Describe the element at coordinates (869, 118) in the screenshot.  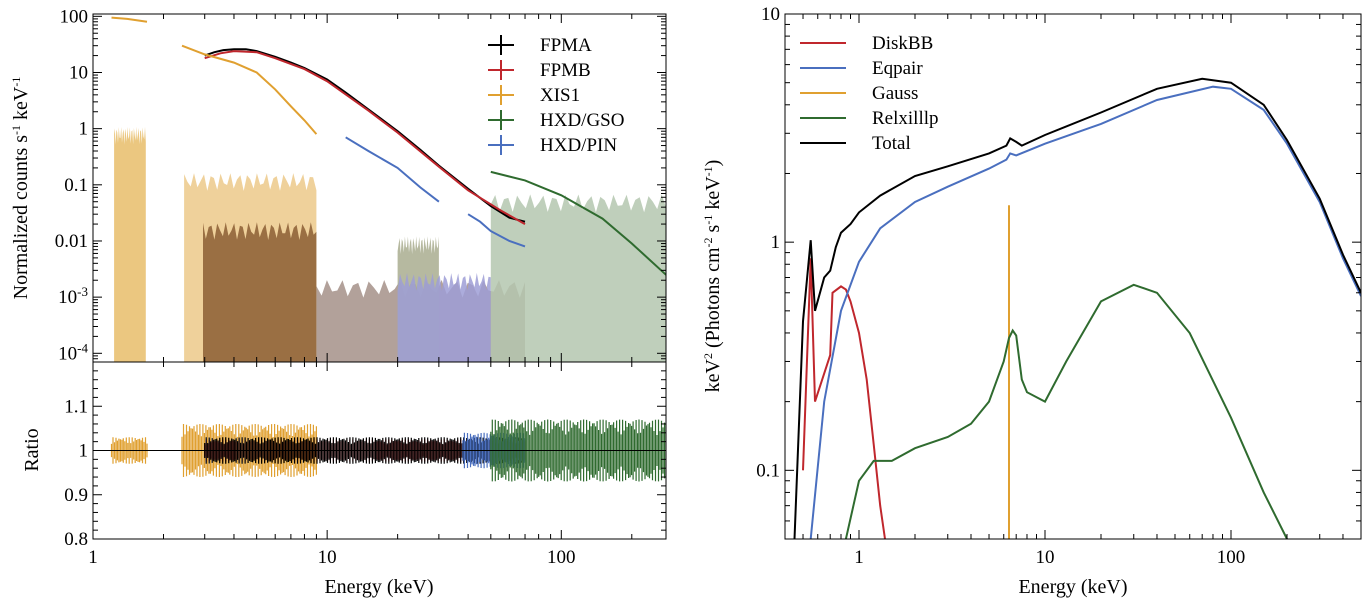
I see `legend-item-relxilllp: Relxilllp` at that location.